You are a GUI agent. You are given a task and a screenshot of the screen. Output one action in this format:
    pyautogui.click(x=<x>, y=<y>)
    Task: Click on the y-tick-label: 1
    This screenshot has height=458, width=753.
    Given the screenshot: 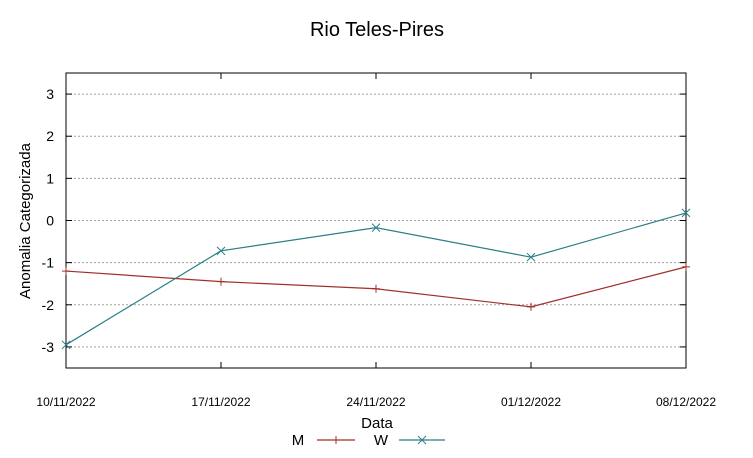 What is the action you would take?
    pyautogui.click(x=50, y=178)
    